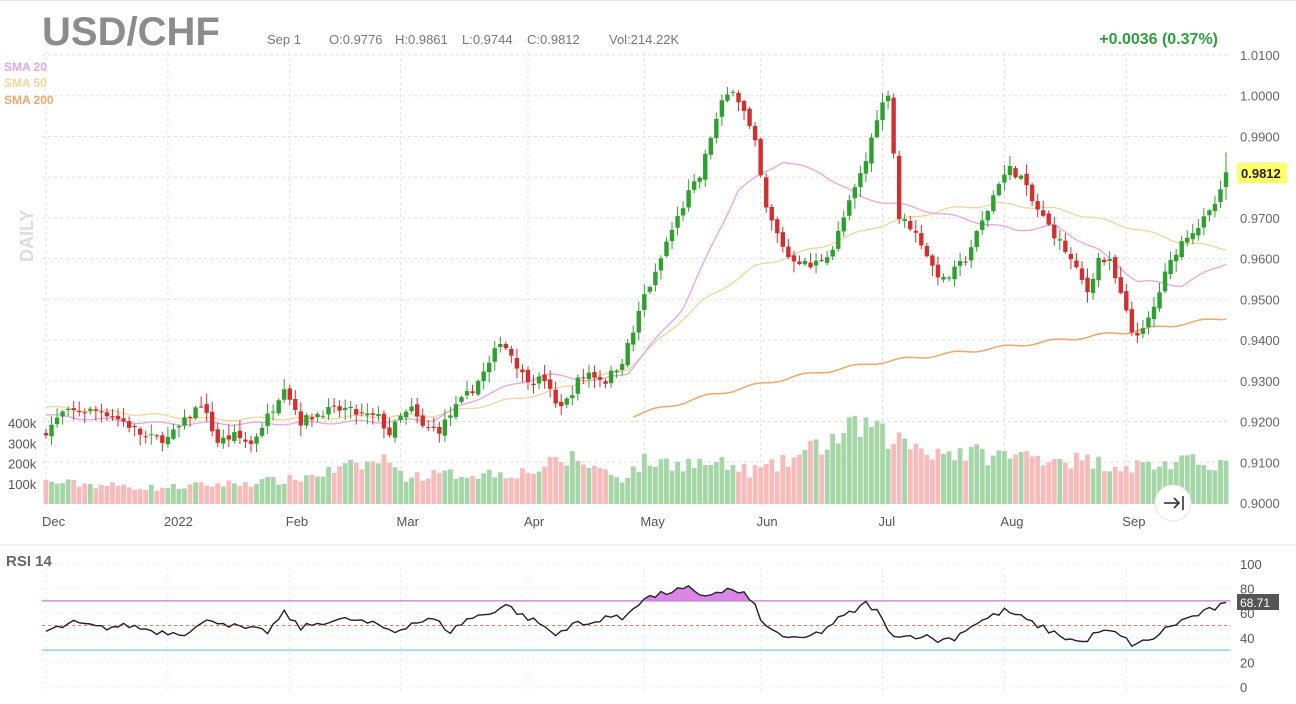 The image size is (1296, 704). I want to click on rsi-value-tag-bg, so click(1258, 602).